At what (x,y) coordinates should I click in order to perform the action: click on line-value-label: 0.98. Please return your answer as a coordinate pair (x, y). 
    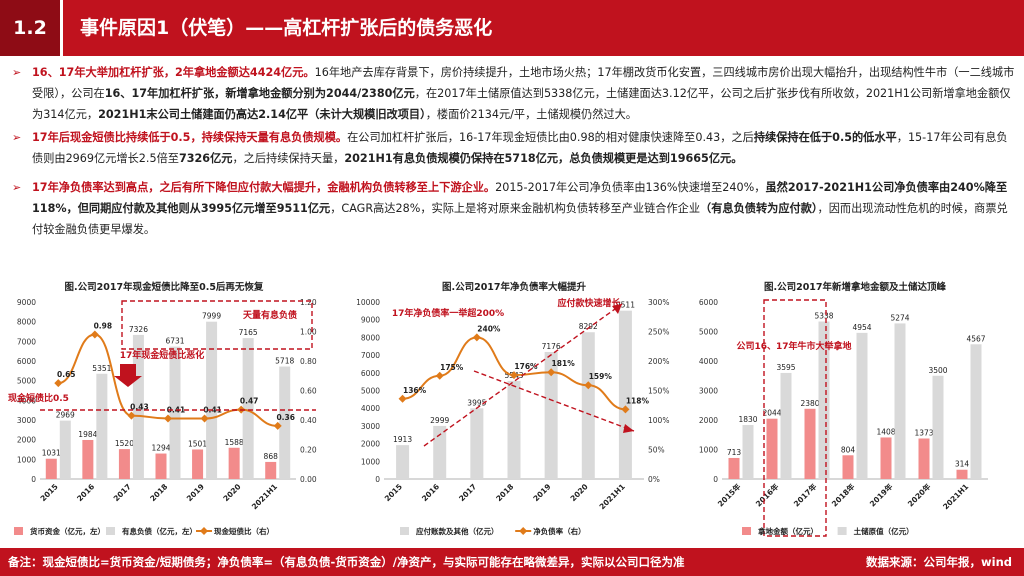
    Looking at the image, I should click on (103, 325).